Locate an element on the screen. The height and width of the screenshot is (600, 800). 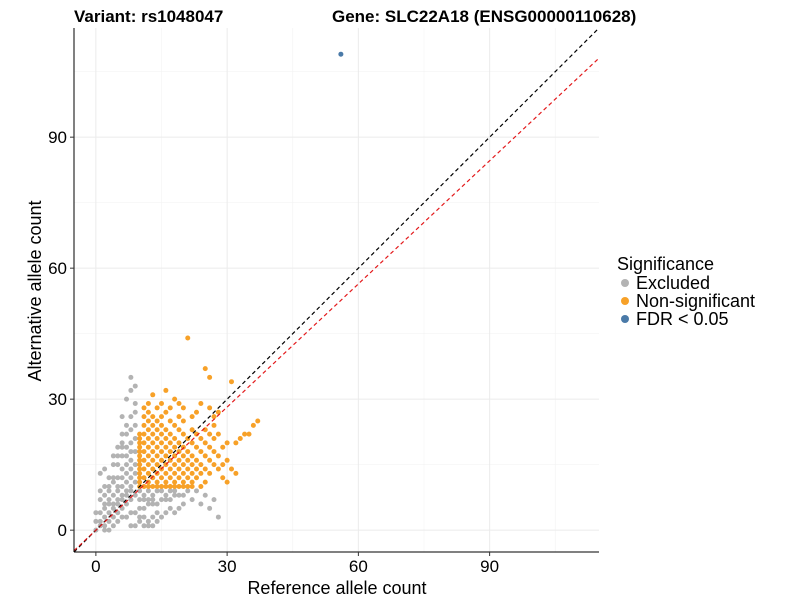
y-axis-title: Alternative allele count is located at coordinates (35, 290).